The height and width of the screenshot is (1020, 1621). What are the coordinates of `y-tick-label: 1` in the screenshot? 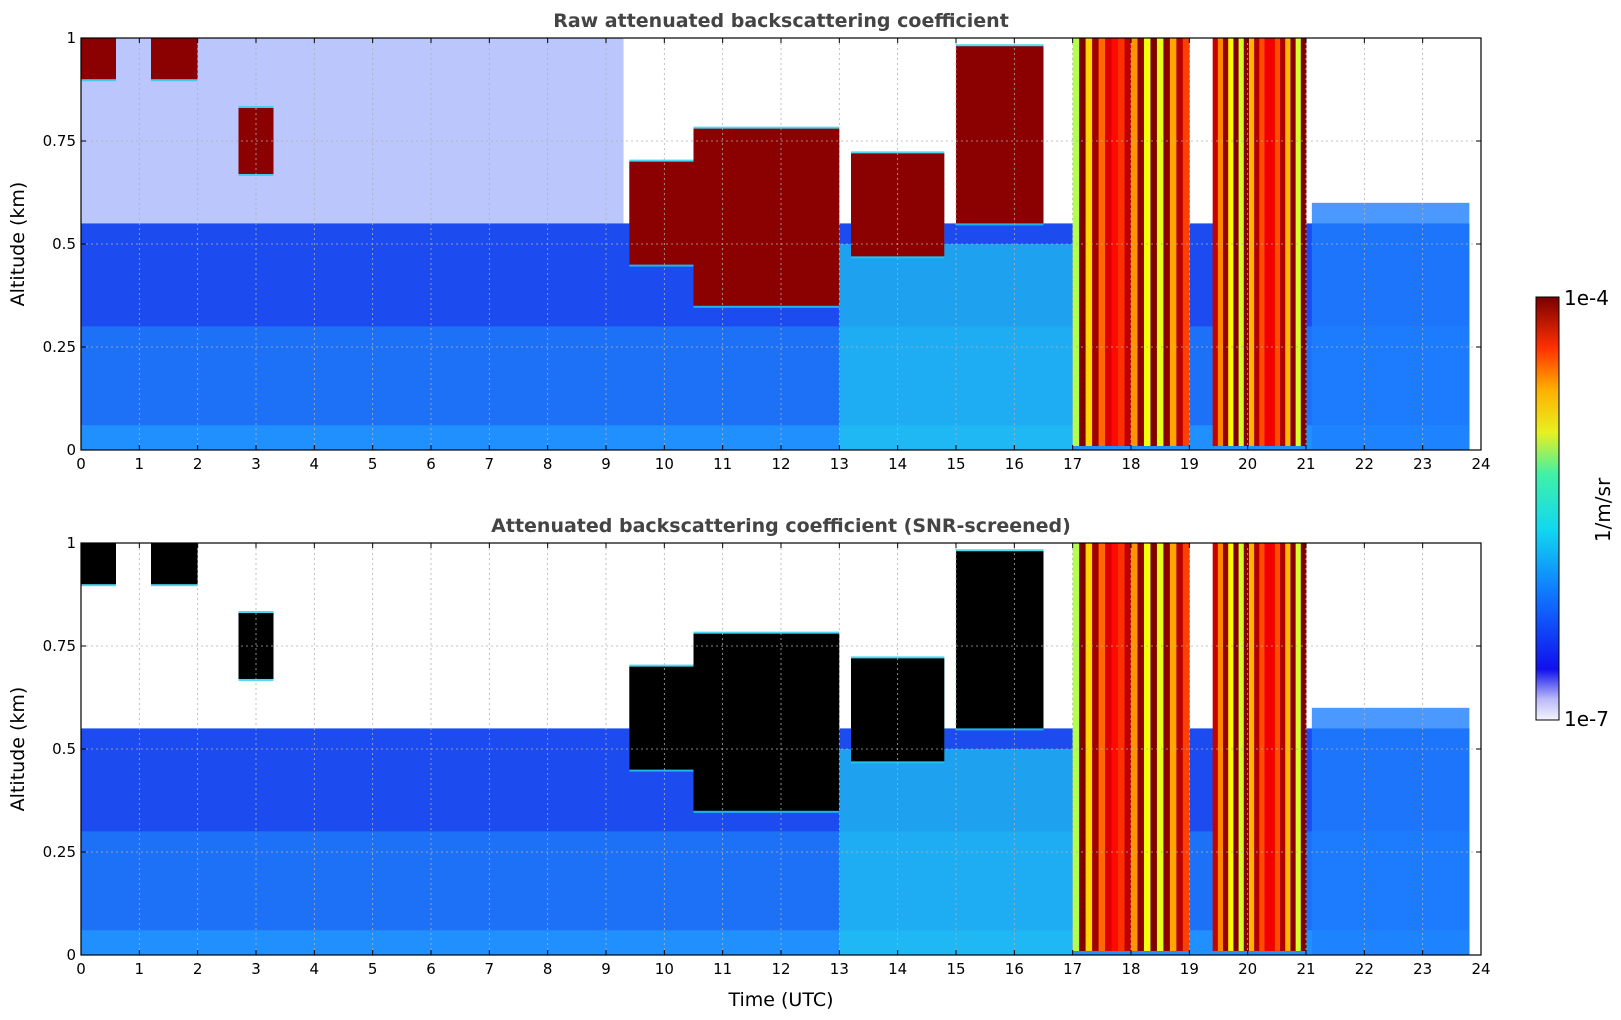 It's located at (71, 543).